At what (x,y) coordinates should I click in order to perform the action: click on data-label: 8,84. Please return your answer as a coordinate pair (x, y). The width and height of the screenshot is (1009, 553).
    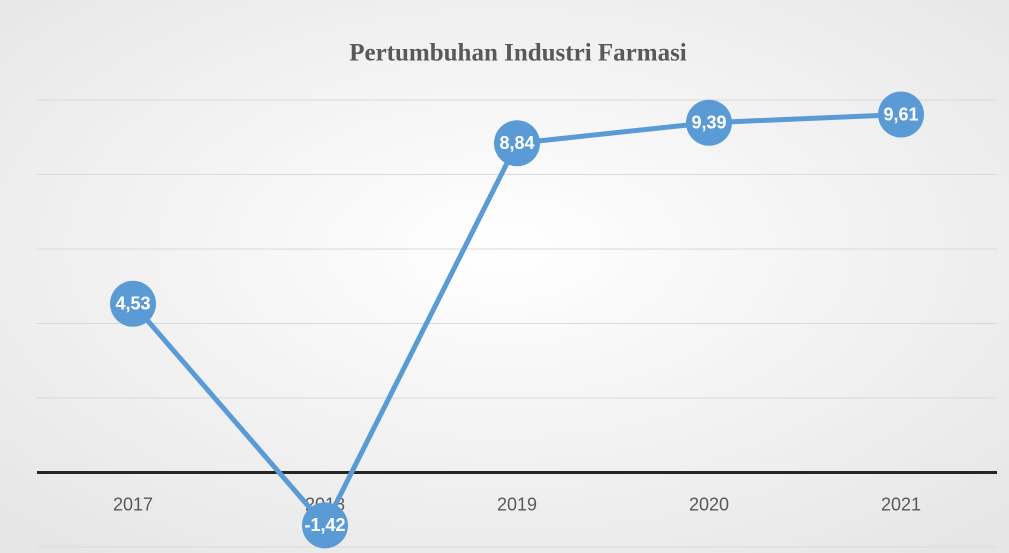
    Looking at the image, I should click on (516, 143).